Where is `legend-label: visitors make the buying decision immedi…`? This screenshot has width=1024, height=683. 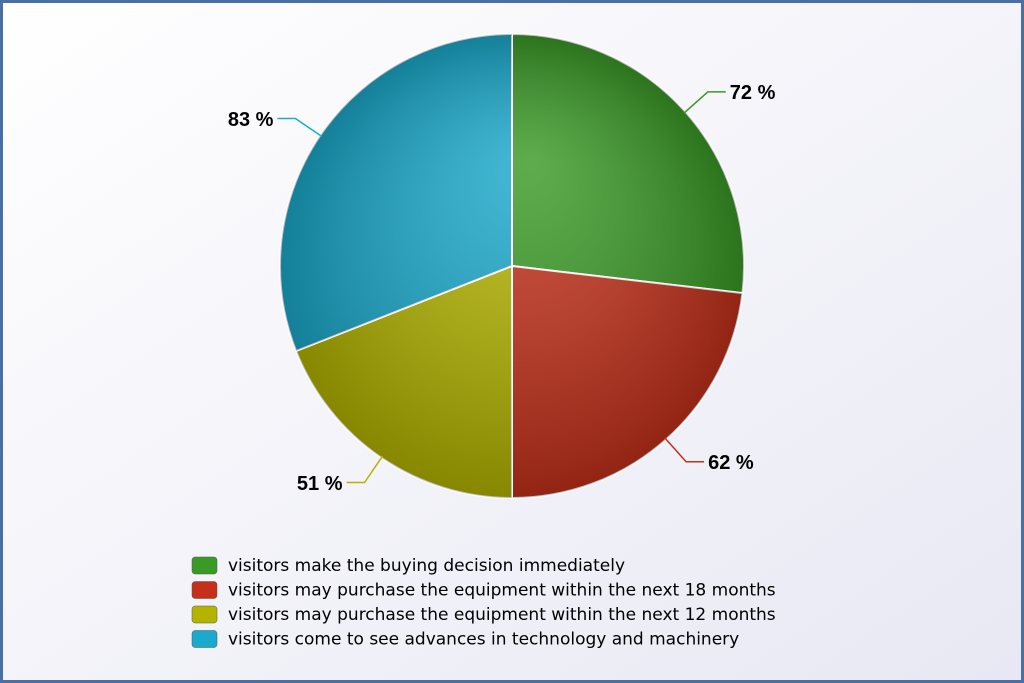 legend-label: visitors make the buying decision immedi… is located at coordinates (426, 566).